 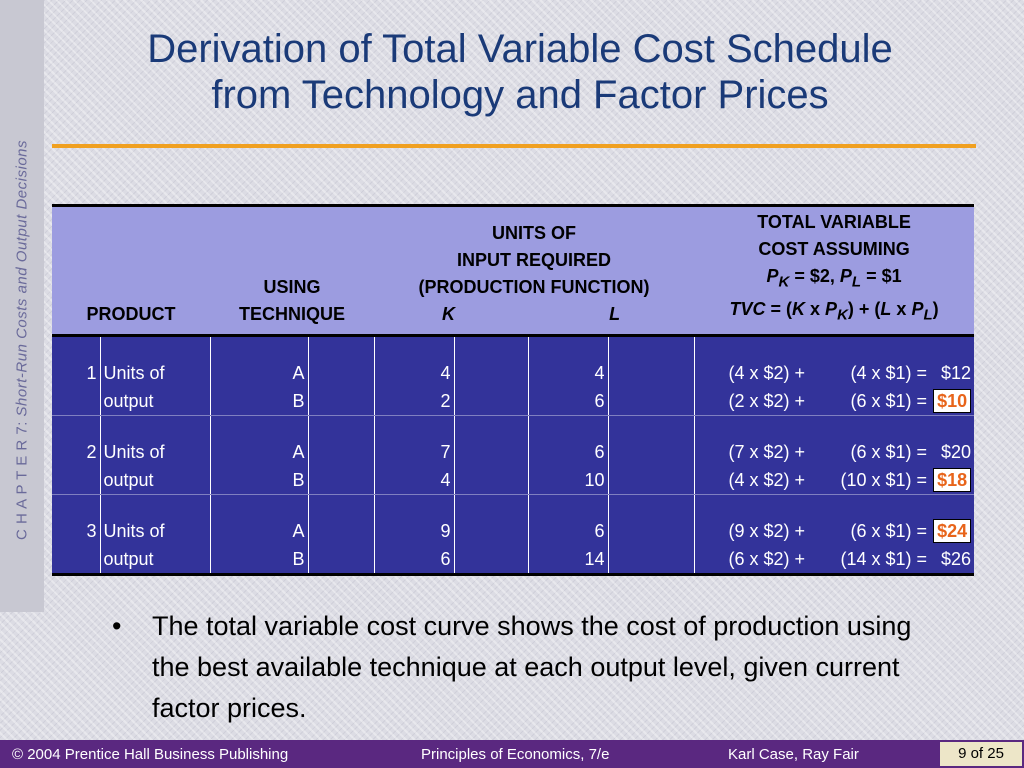 I want to click on header-l: L, so click(x=615, y=314).